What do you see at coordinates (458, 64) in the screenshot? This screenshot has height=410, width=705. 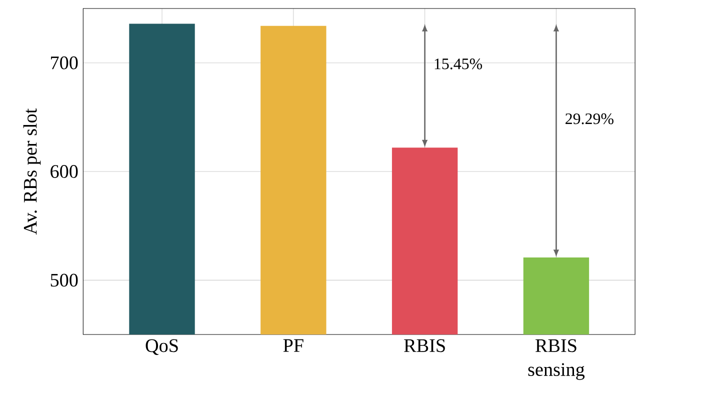 I see `annotation: 15.45%` at bounding box center [458, 64].